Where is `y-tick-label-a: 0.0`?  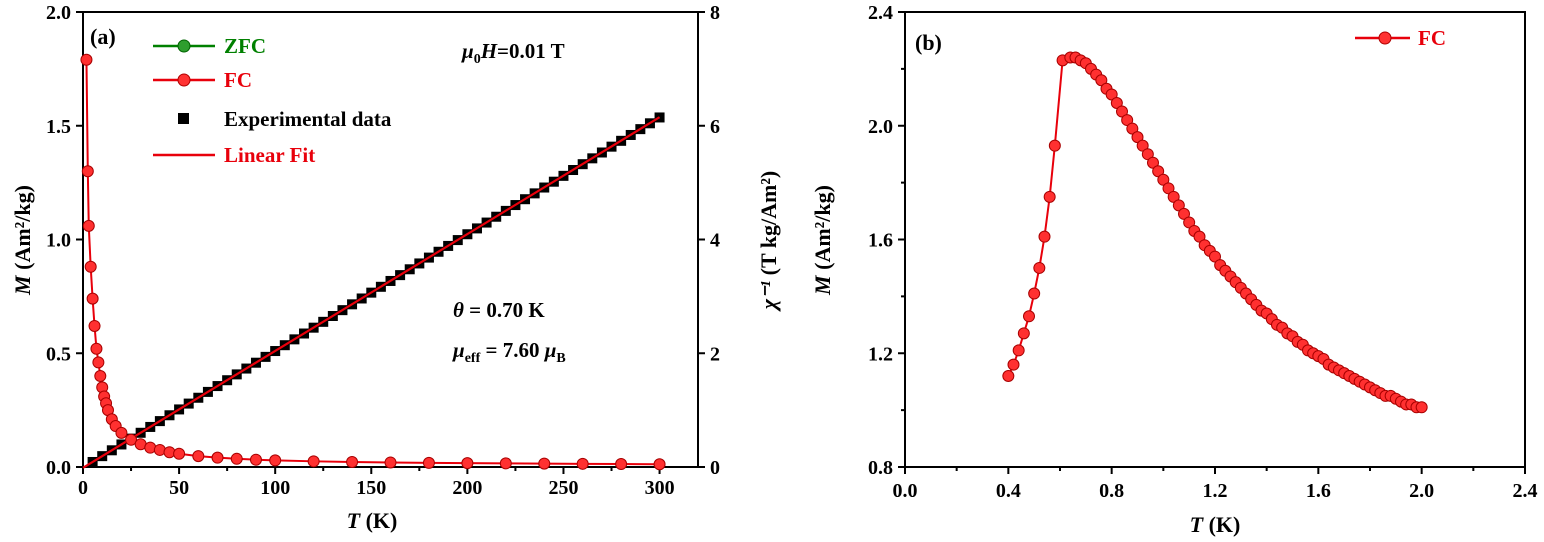
y-tick-label-a: 0.0 is located at coordinates (58, 468).